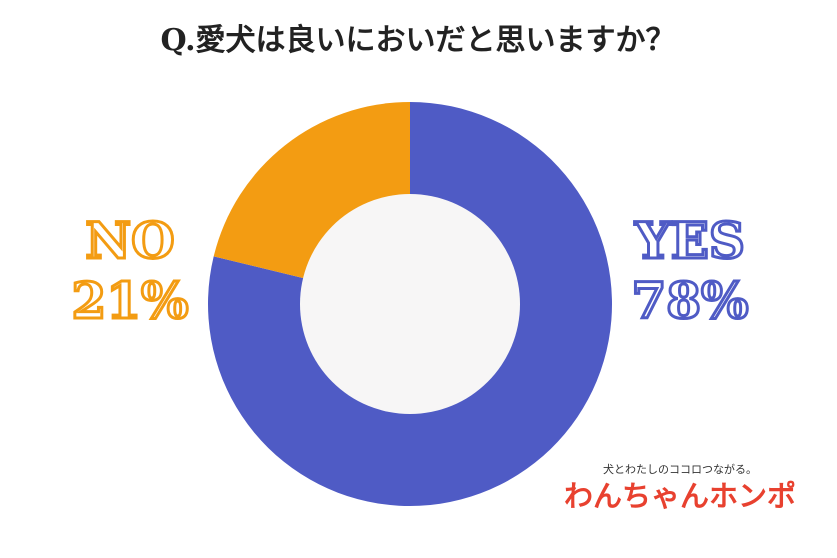 This screenshot has width=837, height=558. I want to click on chart-title: Q.愛犬は良いにおいだと思いますか？, so click(417, 40).